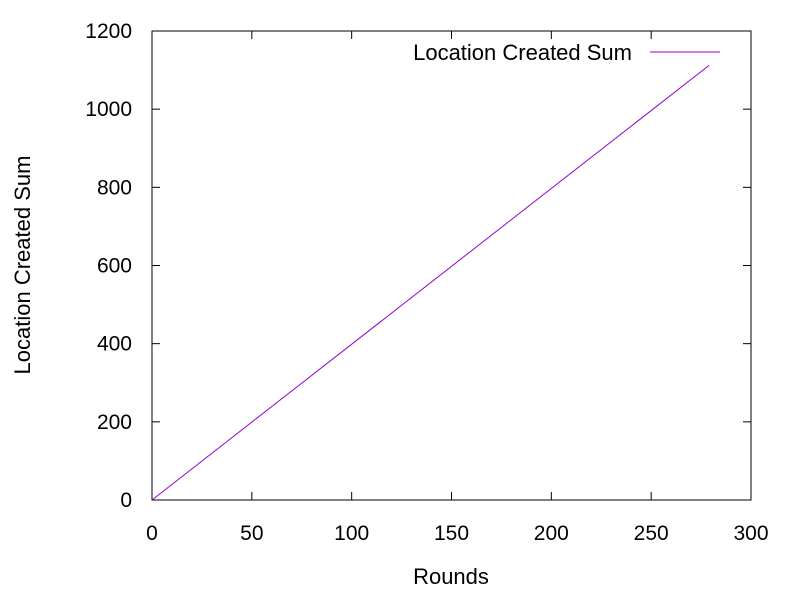  Describe the element at coordinates (22, 265) in the screenshot. I see `y-axis-label: Location Created Sum` at that location.